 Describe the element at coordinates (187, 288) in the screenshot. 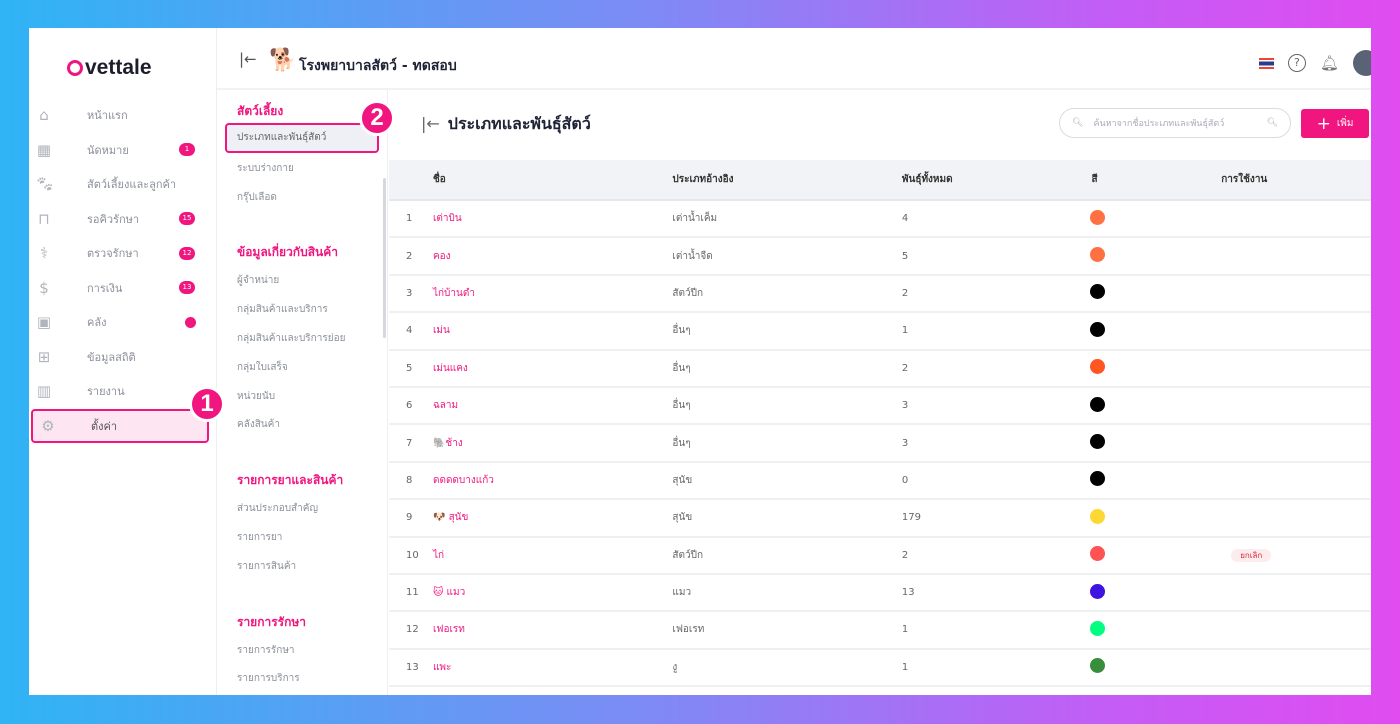

I see `count-badge: 13` at that location.